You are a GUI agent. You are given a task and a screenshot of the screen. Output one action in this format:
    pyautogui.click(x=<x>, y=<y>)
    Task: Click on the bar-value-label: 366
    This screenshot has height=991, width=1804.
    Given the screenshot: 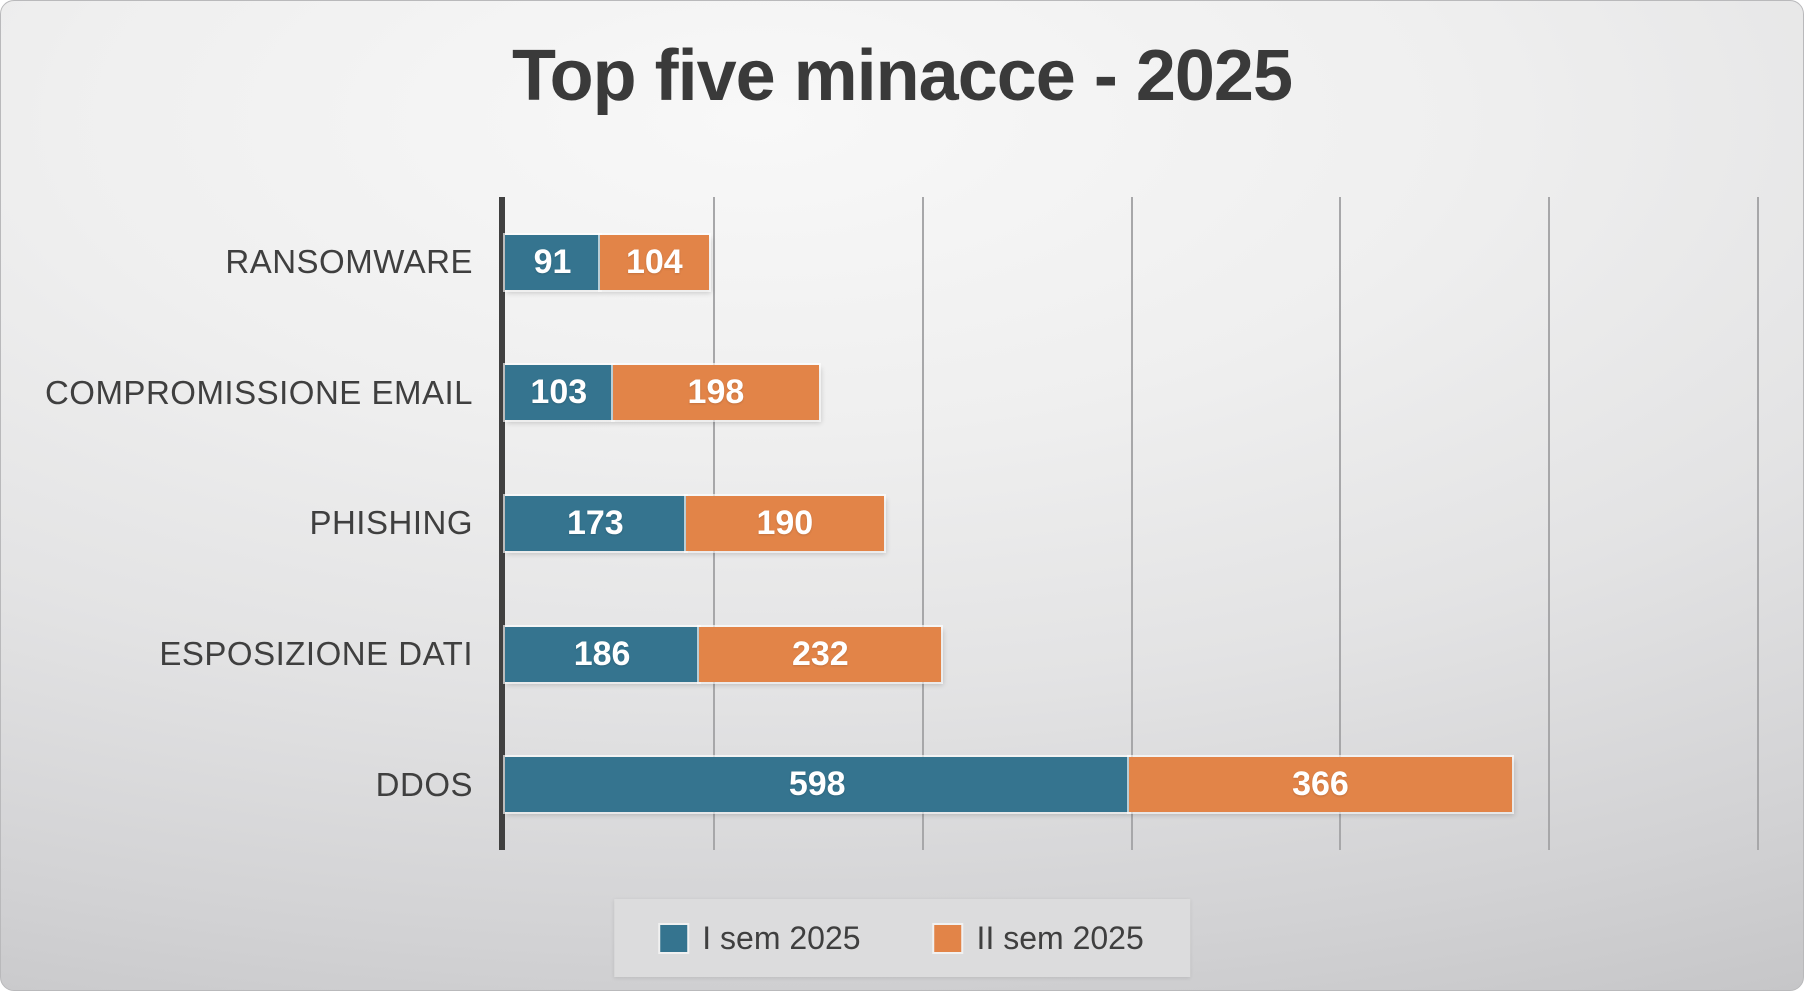 What is the action you would take?
    pyautogui.click(x=1320, y=784)
    